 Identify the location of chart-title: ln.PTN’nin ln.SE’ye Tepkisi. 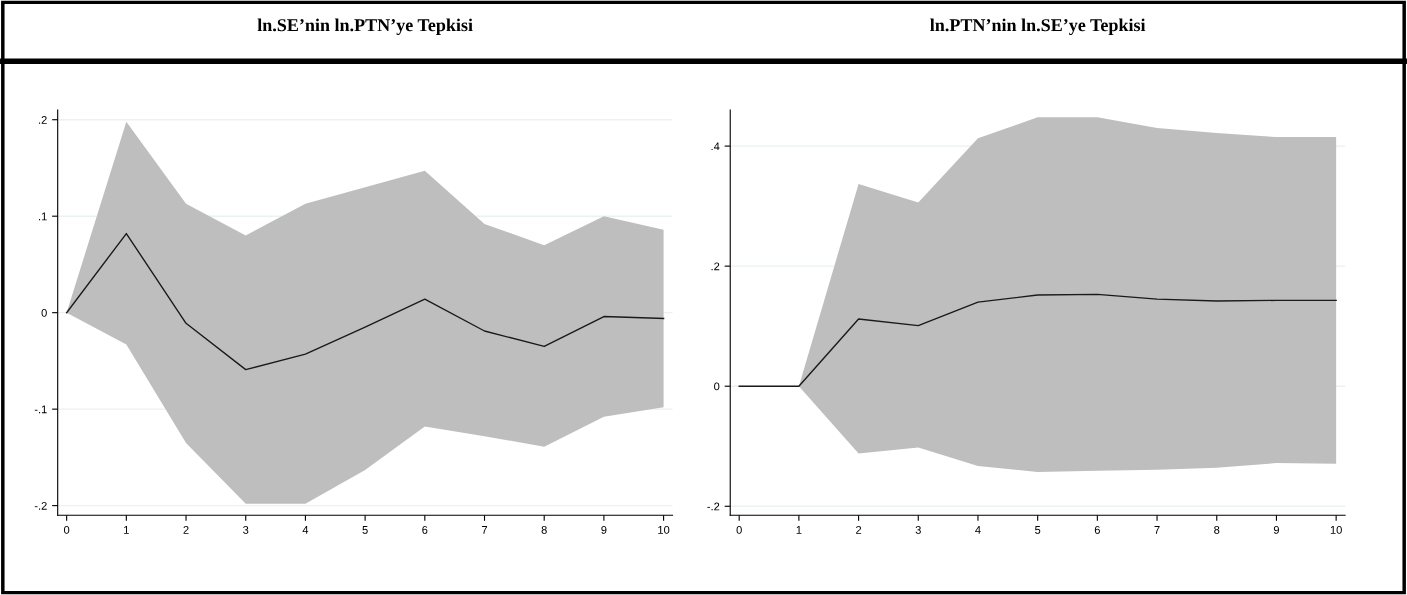
(1038, 26).